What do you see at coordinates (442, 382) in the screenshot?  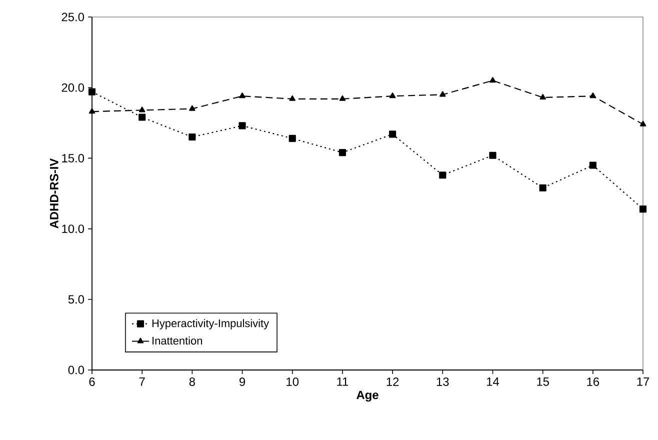 I see `x-tick-label: 13` at bounding box center [442, 382].